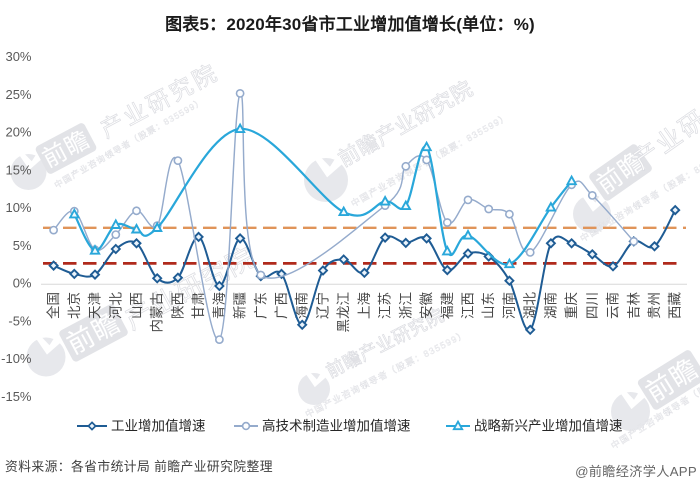 This screenshot has height=484, width=700. I want to click on svg-text: 广东, so click(260, 305).